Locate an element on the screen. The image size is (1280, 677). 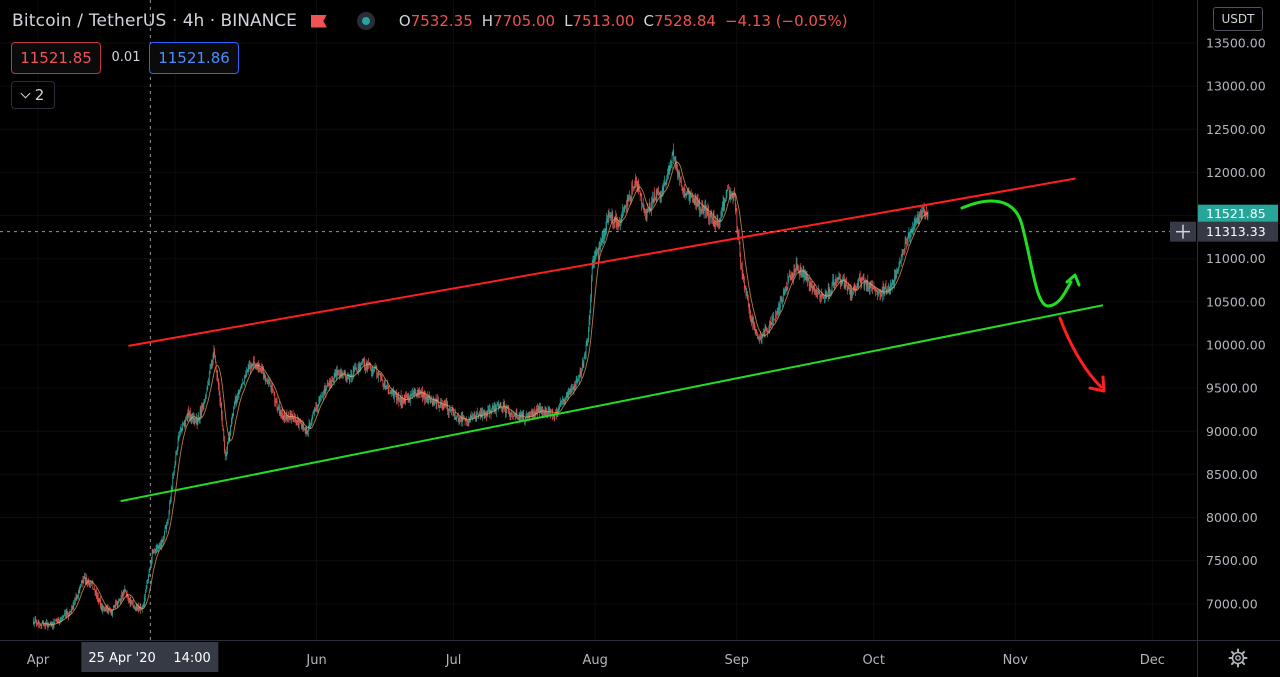
indicators-toggle-button: 2 is located at coordinates (33, 95).